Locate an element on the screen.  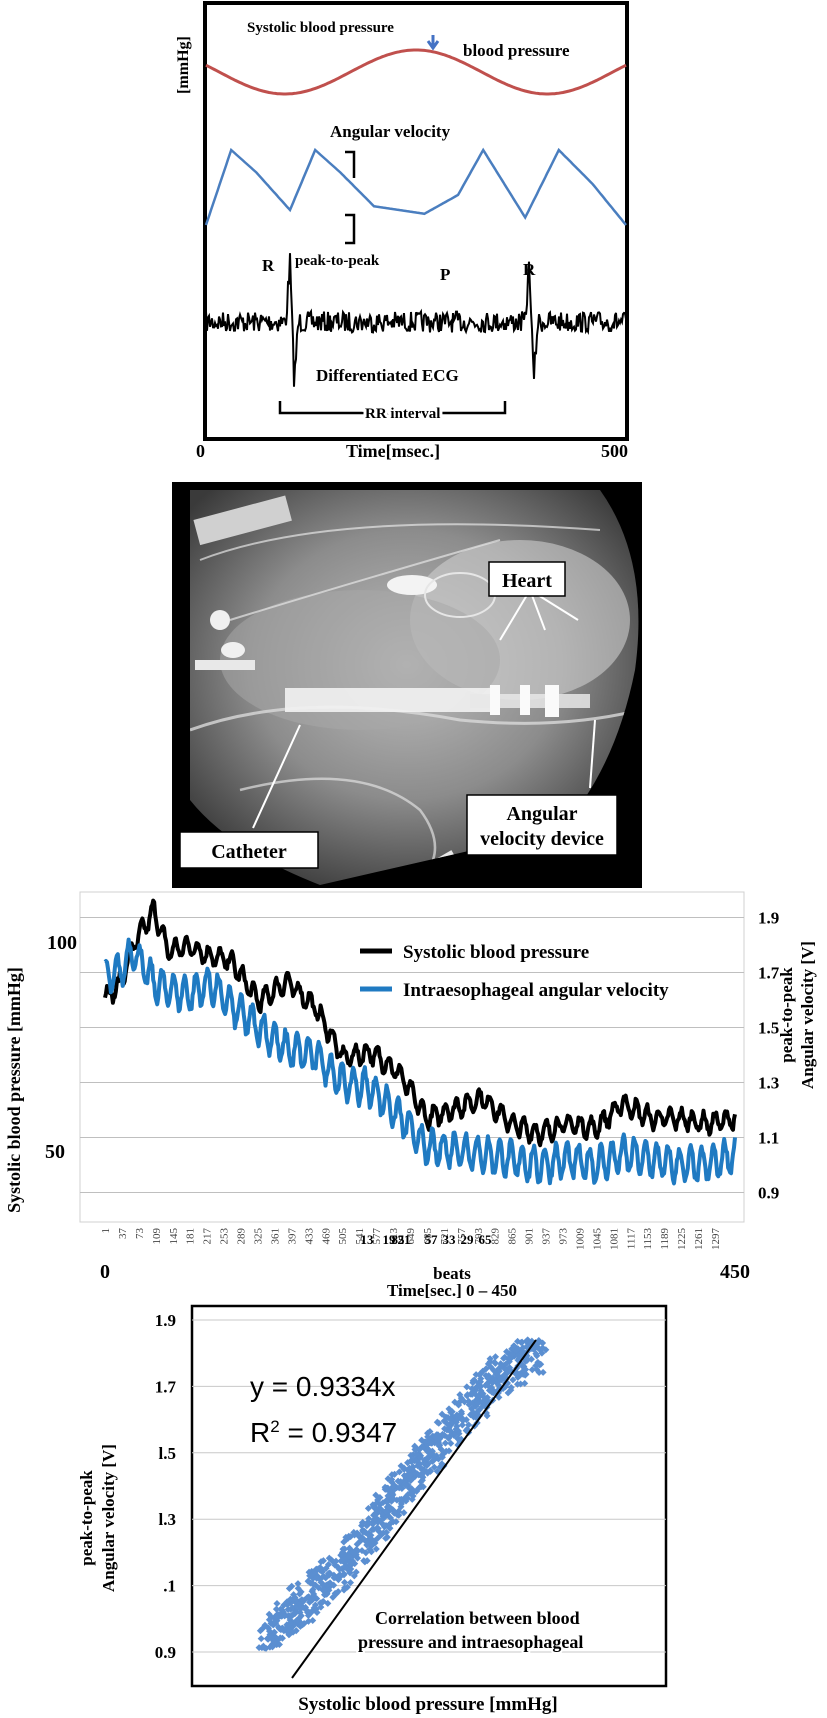
angular-annotation: Angular velocity is located at coordinates (390, 131).